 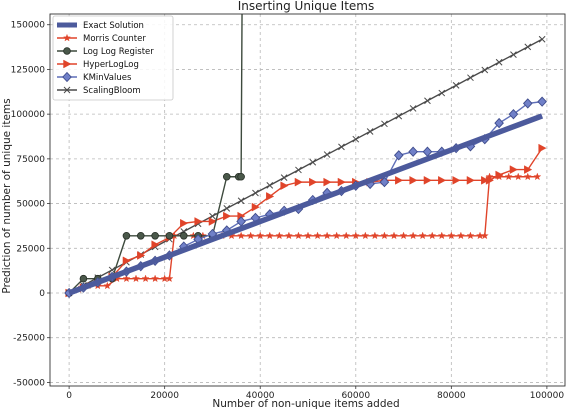 I want to click on legend-item-kminvalues: KMinValues, so click(x=94, y=77).